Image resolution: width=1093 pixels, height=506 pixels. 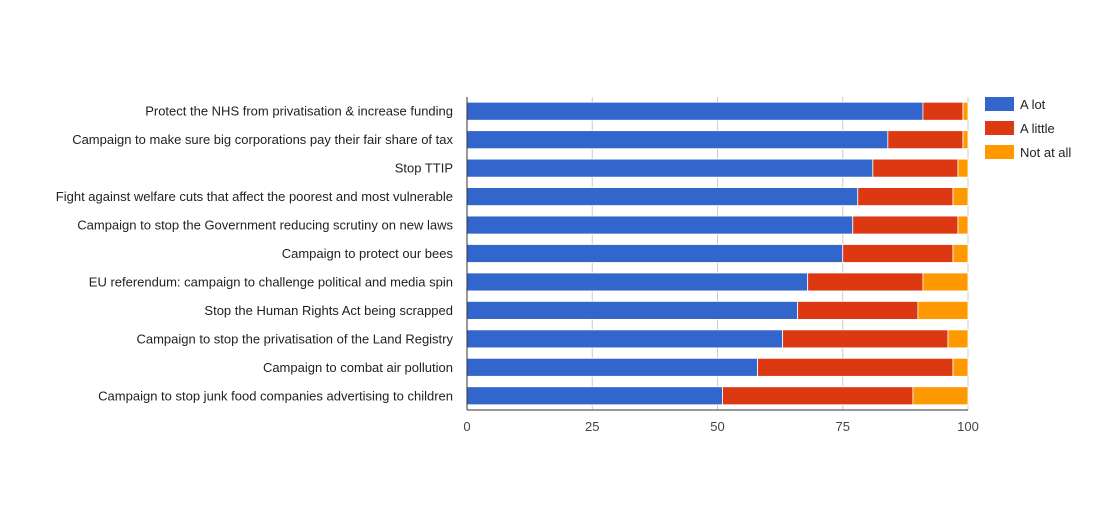 What do you see at coordinates (968, 426) in the screenshot?
I see `x-tick-label: 100` at bounding box center [968, 426].